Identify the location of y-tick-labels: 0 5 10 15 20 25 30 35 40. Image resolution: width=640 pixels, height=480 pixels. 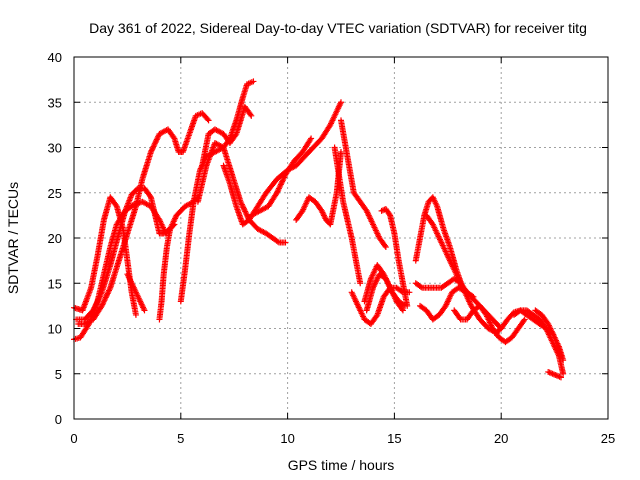
(55, 238).